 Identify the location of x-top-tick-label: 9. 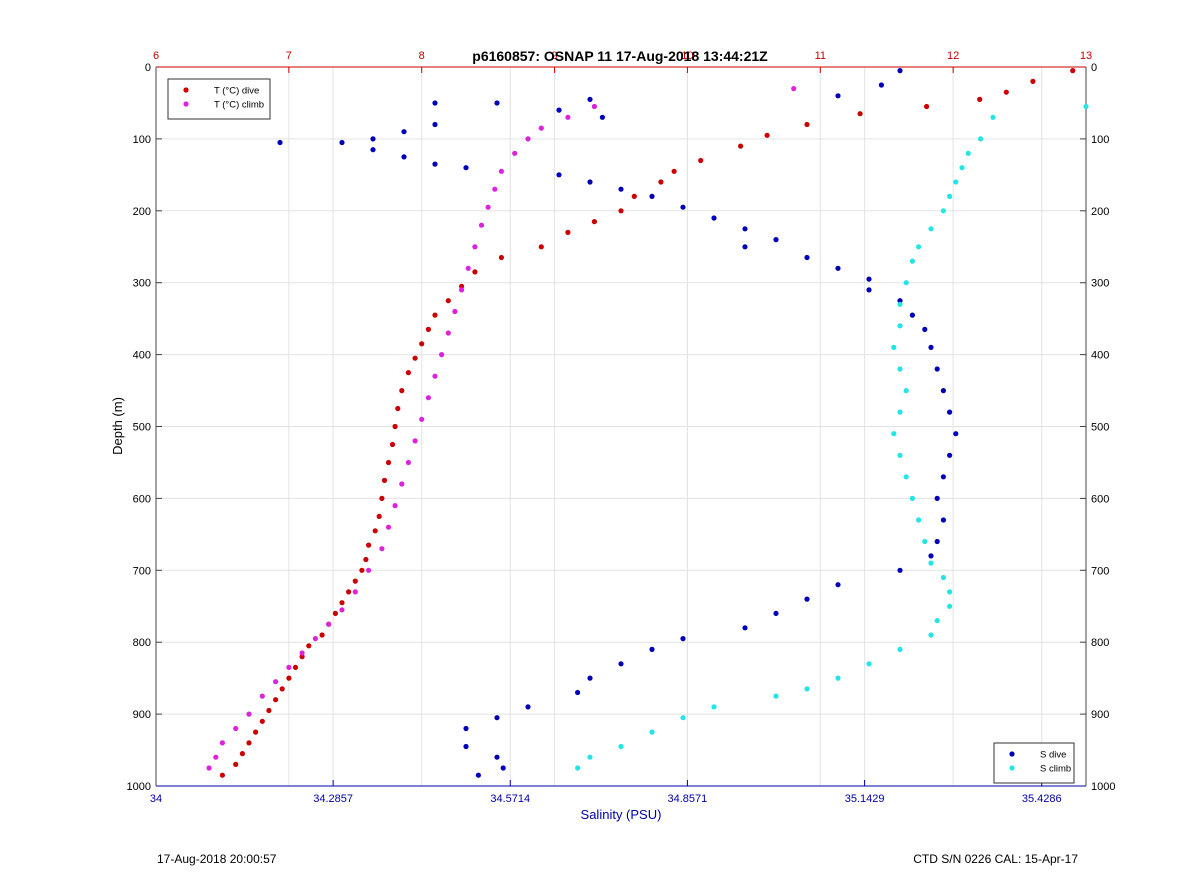
(555, 56).